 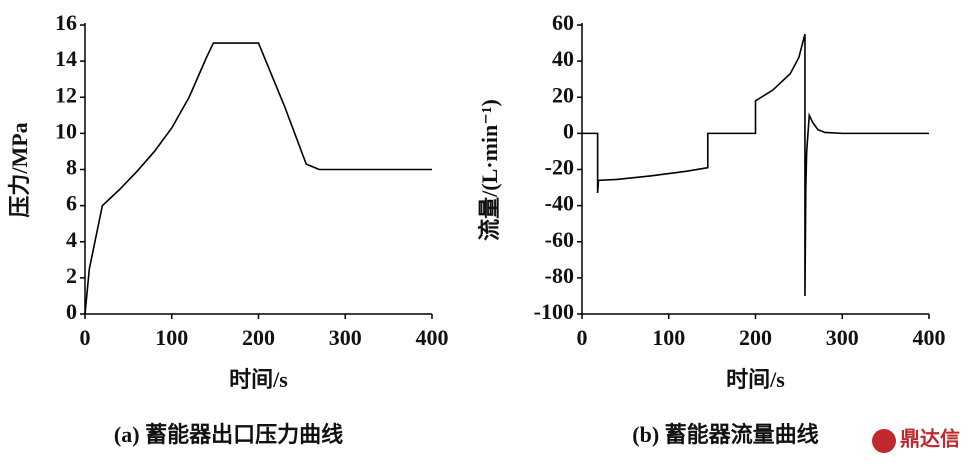 What do you see at coordinates (19, 169) in the screenshot?
I see `y-axis-label: 压力/MPa` at bounding box center [19, 169].